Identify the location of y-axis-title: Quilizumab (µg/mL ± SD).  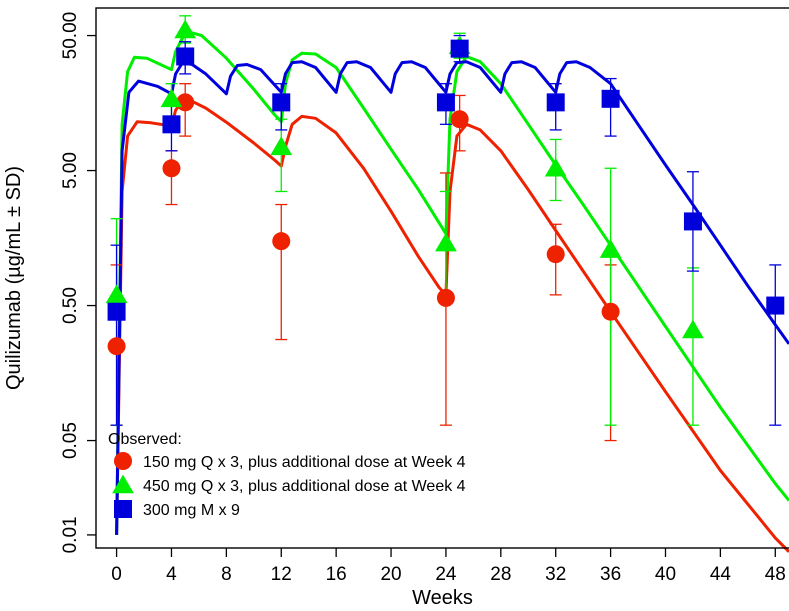
(14, 278).